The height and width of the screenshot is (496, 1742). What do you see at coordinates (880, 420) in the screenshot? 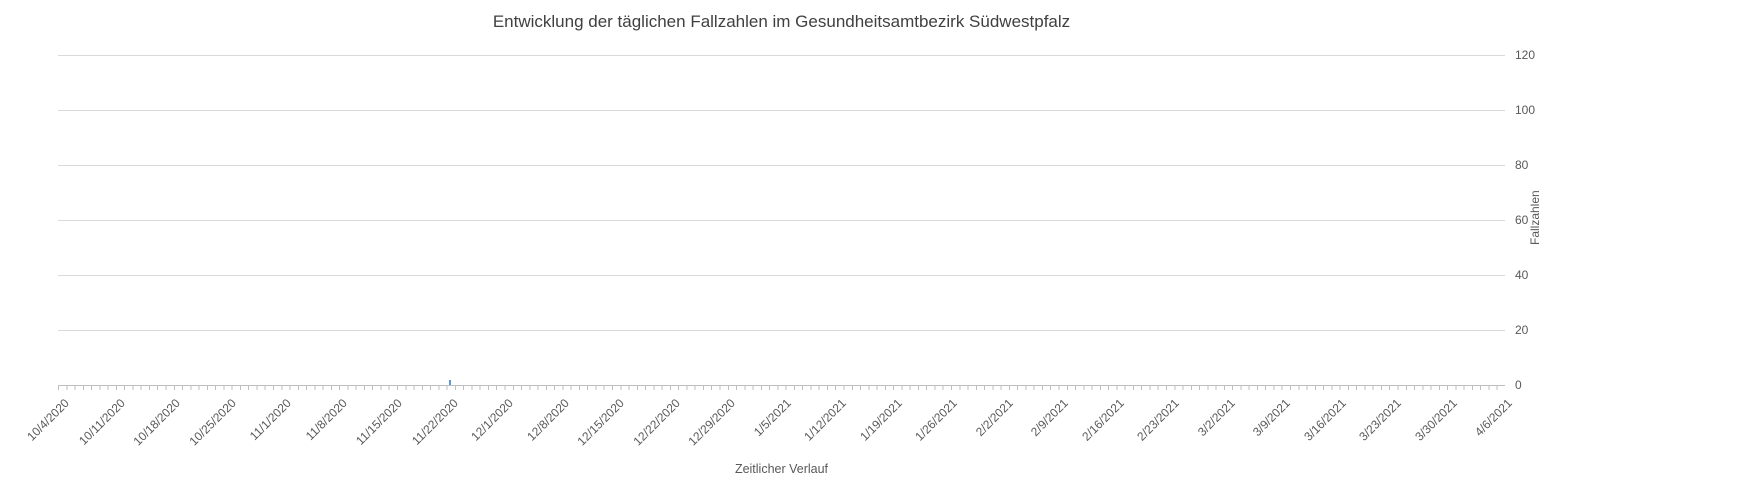
I see `x-tick-label: 1/19/2021` at bounding box center [880, 420].